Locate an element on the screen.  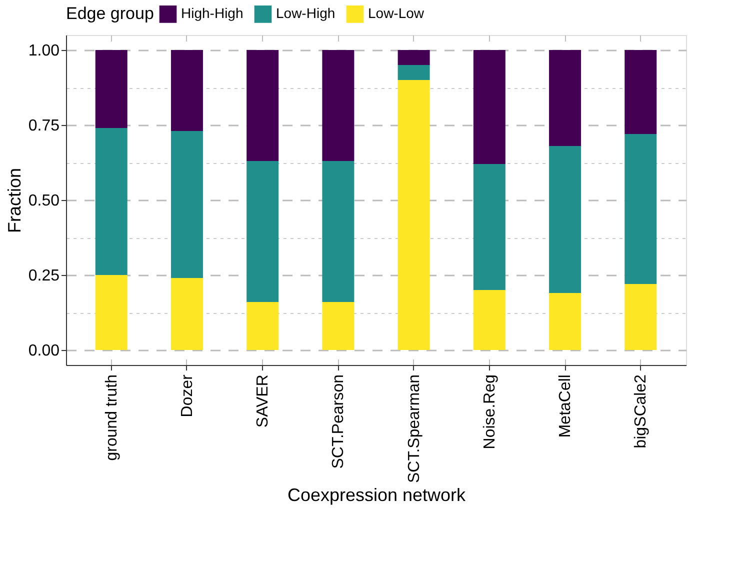
legend-label: Low-High is located at coordinates (306, 13).